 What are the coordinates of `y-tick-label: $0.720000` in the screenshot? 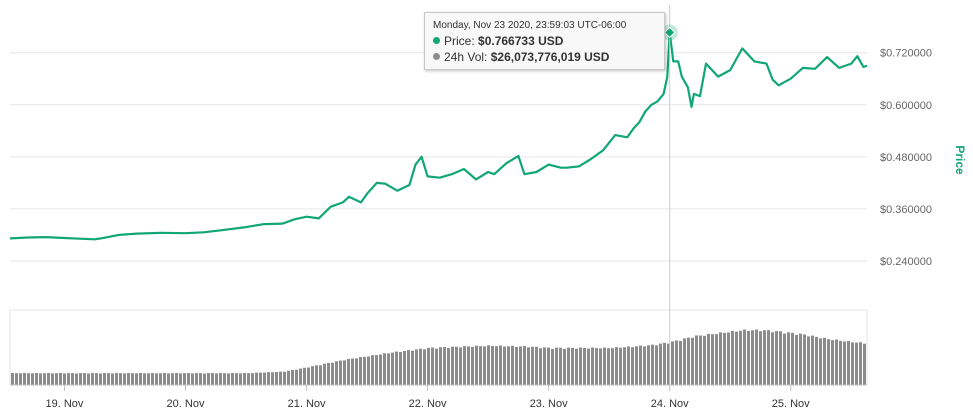 It's located at (906, 54).